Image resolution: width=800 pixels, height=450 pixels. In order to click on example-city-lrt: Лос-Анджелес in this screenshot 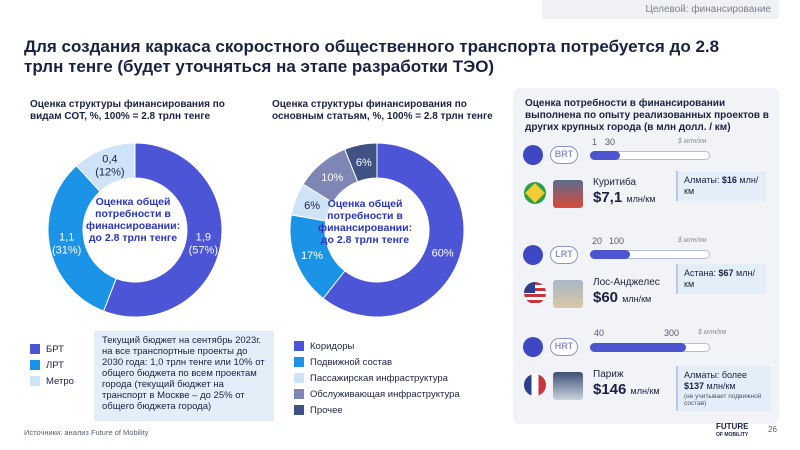, I will do `click(626, 282)`.